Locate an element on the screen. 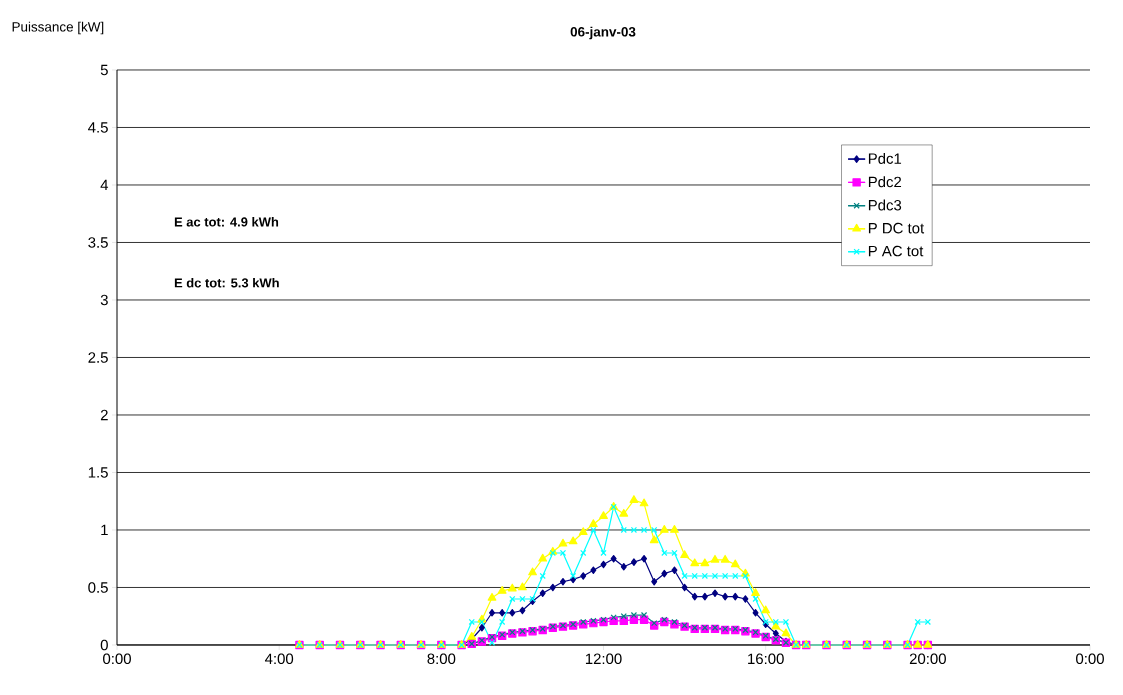  y-axis-title: Puissance [kW] is located at coordinates (58, 28).